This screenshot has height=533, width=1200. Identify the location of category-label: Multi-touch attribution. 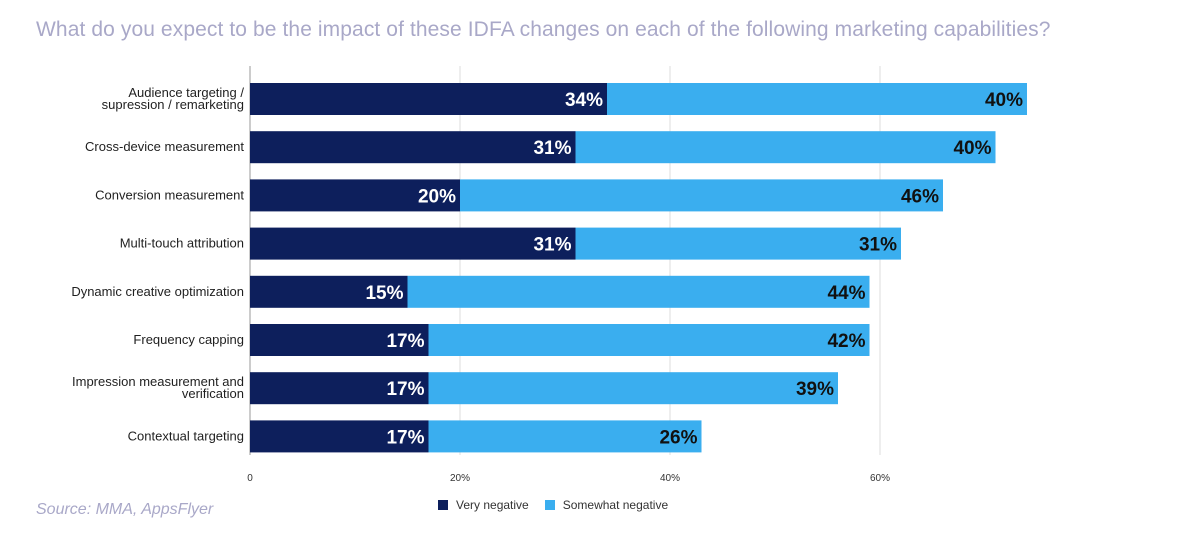
(182, 243).